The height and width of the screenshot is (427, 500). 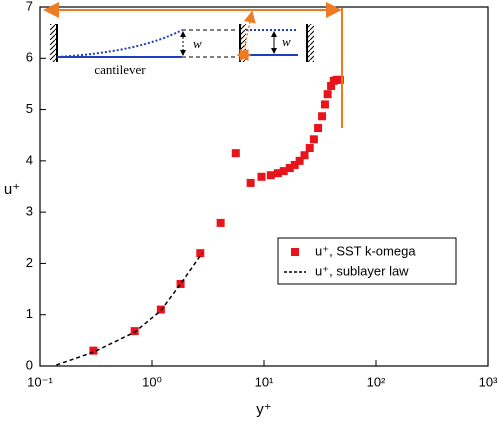 I want to click on x-tick-label: 10⁻¹, so click(x=40, y=381).